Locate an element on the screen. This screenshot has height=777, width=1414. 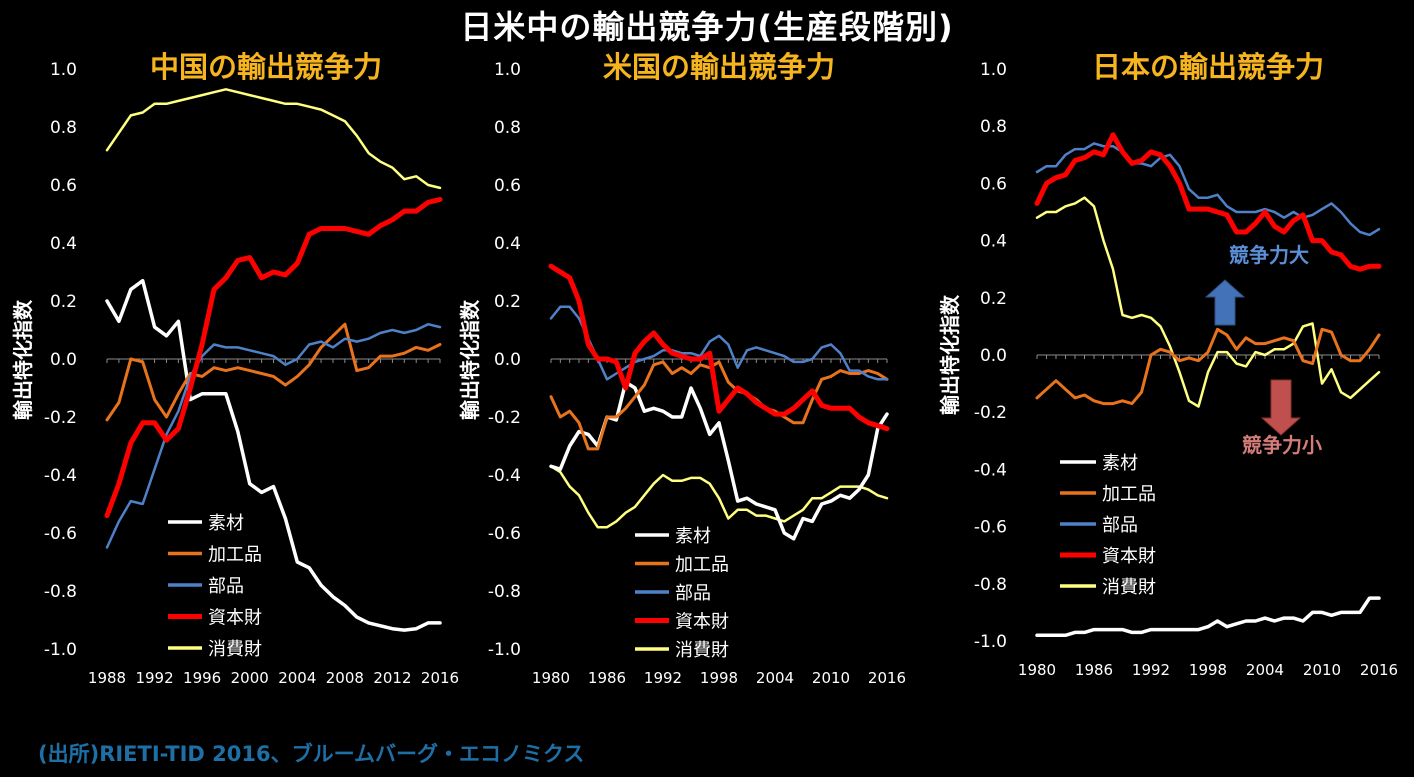
x-tick-label: 1996 is located at coordinates (202, 678).